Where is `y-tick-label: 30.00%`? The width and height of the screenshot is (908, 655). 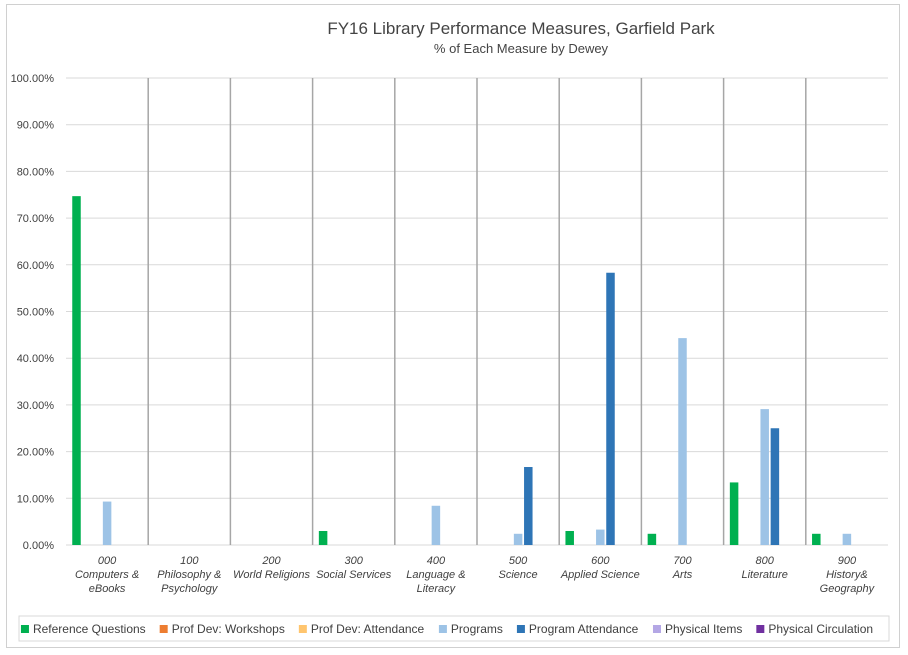 y-tick-label: 30.00% is located at coordinates (36, 406).